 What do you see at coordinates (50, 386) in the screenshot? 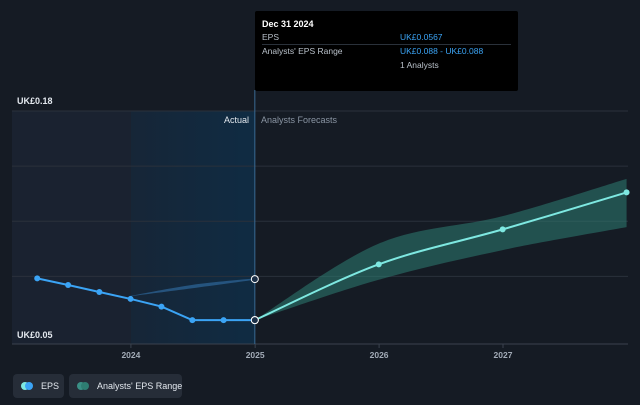
I see `legend-eps-label: EPS` at bounding box center [50, 386].